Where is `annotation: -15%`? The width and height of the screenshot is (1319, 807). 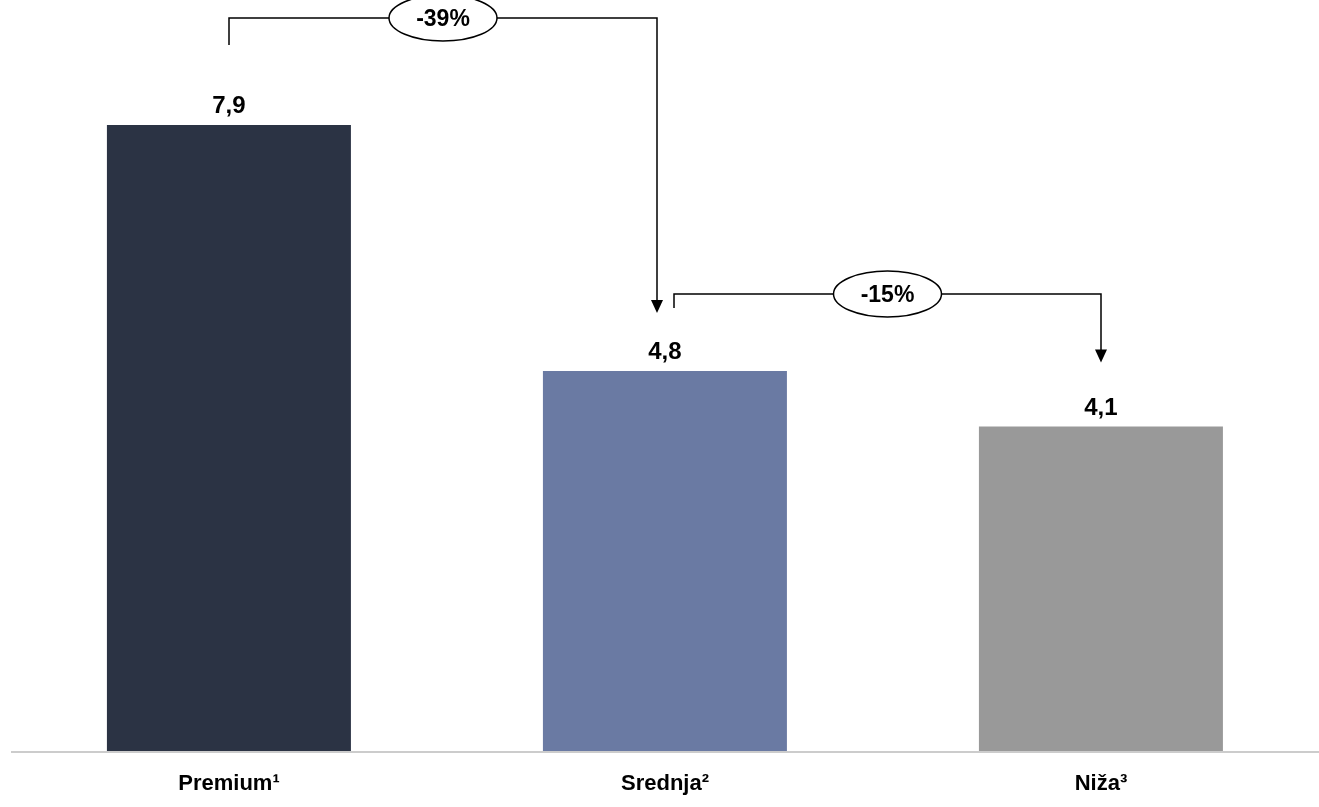
annotation: -15% is located at coordinates (887, 294).